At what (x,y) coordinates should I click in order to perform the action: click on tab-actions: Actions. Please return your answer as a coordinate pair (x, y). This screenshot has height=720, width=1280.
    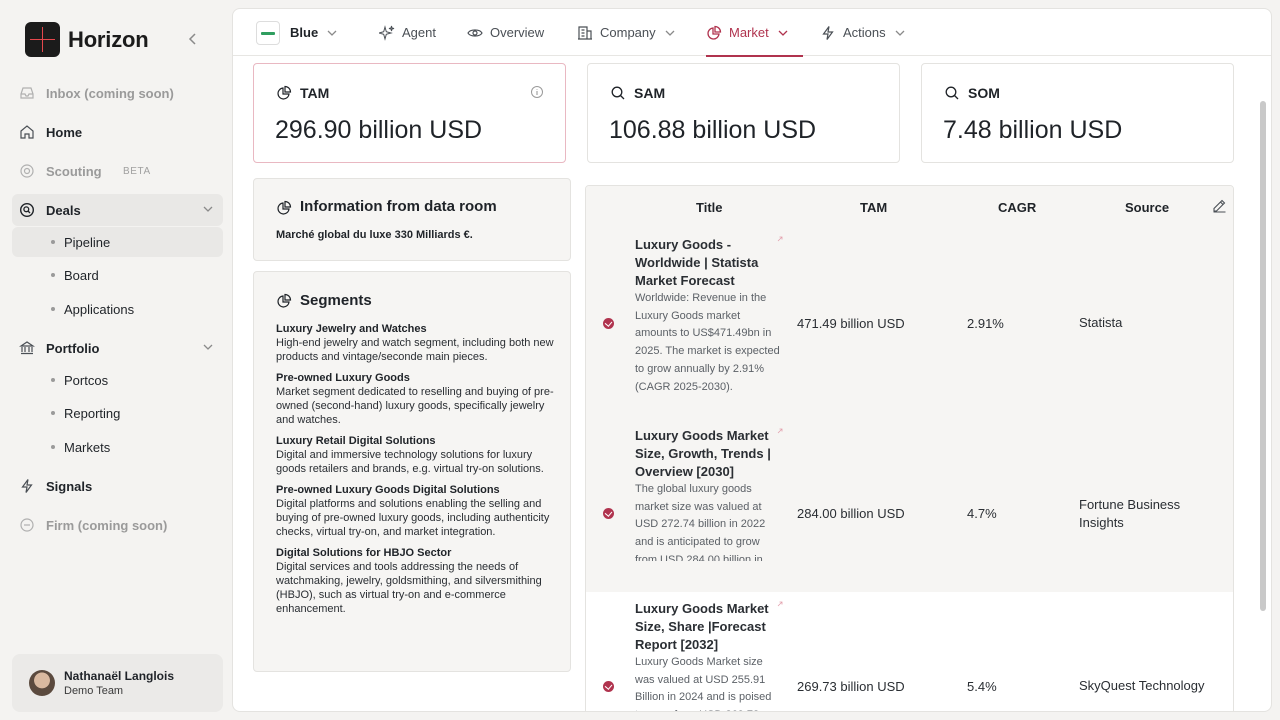
    Looking at the image, I should click on (863, 32).